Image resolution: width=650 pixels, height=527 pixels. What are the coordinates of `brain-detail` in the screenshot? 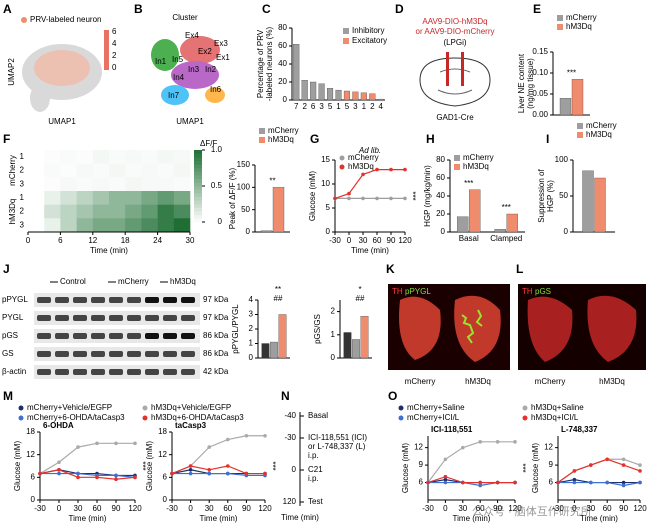 It's located at (455, 81).